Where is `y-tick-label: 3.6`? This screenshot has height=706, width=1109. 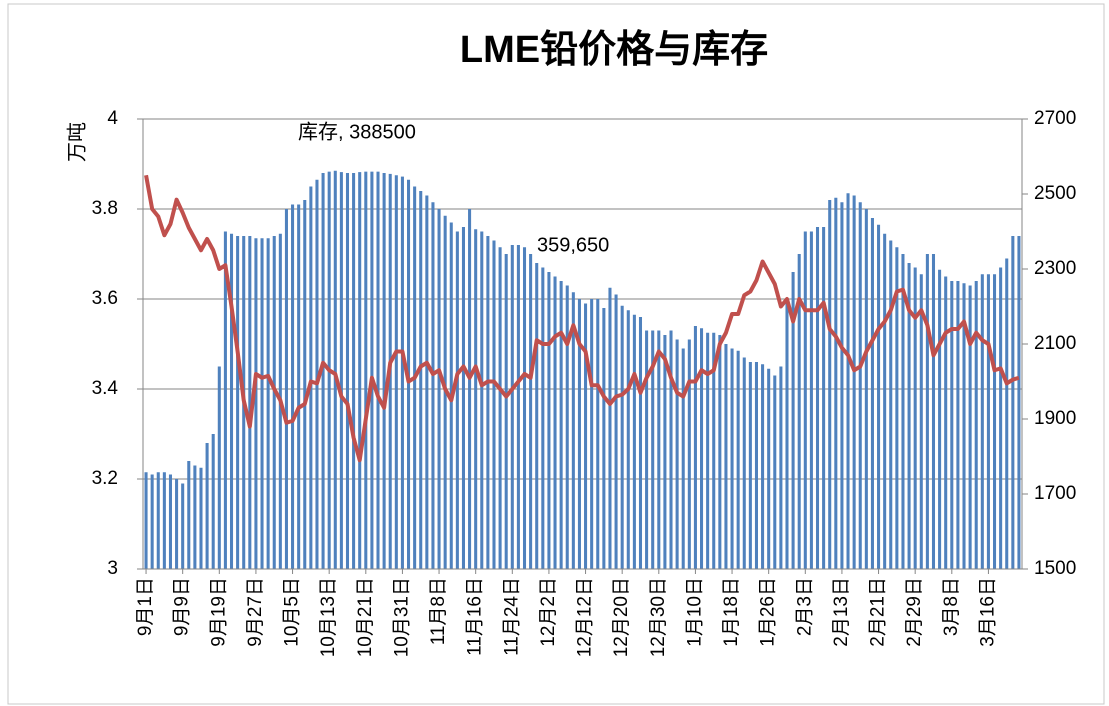 y-tick-label: 3.6 is located at coordinates (105, 298).